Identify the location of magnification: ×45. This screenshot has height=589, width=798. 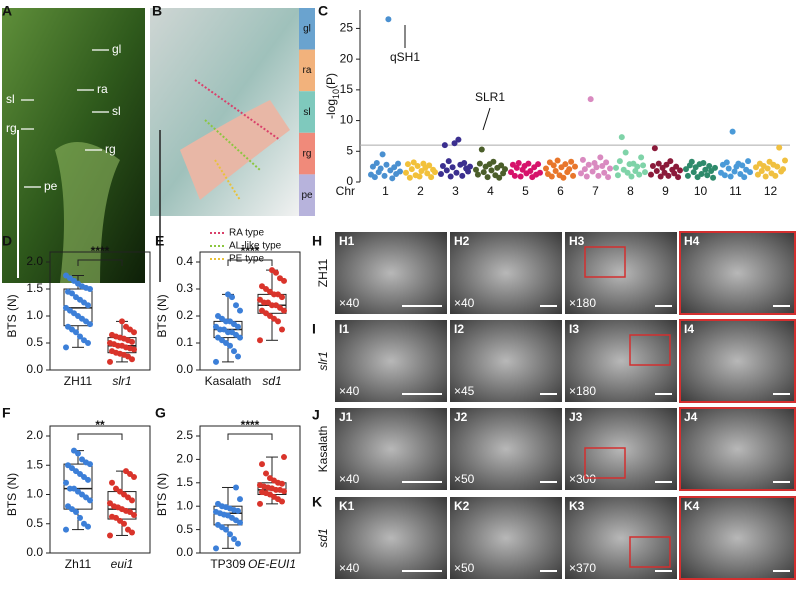
(464, 391).